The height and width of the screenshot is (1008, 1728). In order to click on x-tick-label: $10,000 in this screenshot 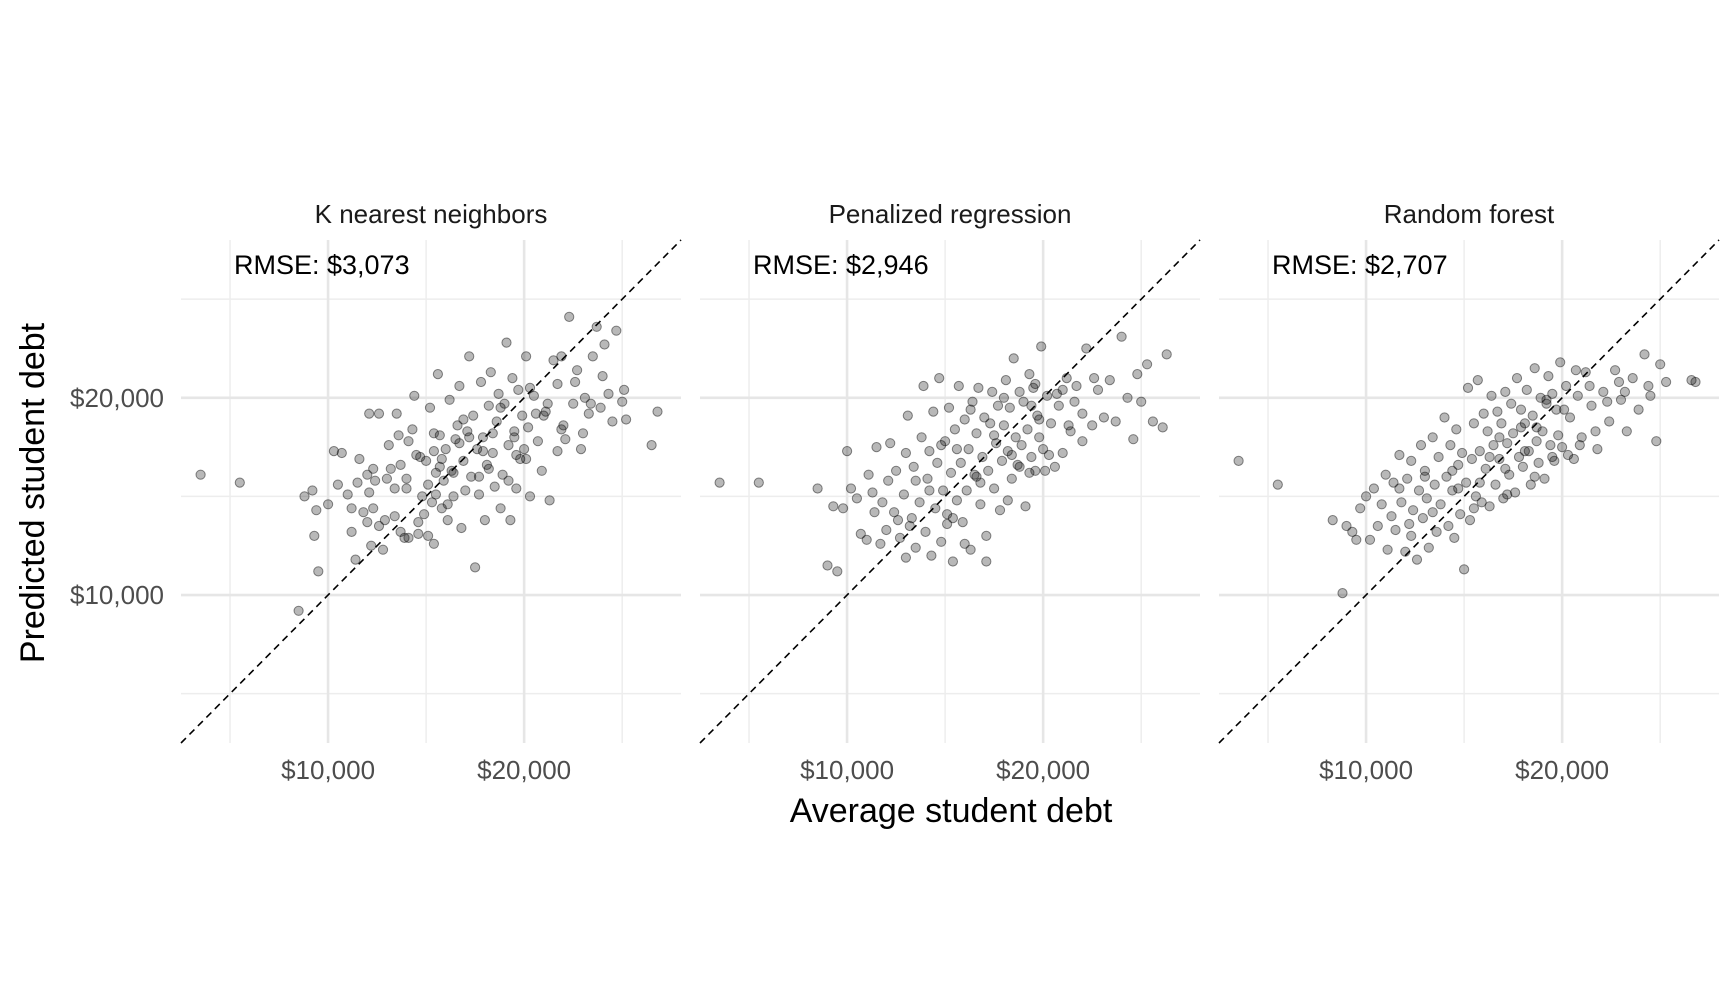, I will do `click(847, 770)`.